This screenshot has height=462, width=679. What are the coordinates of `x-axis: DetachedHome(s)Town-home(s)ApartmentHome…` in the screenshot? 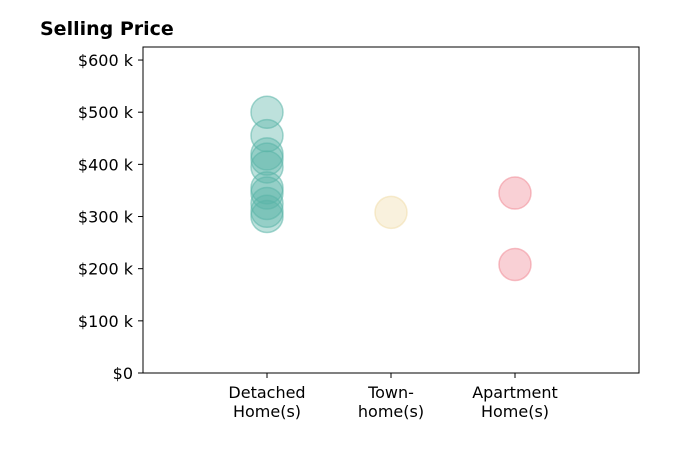 It's located at (393, 397).